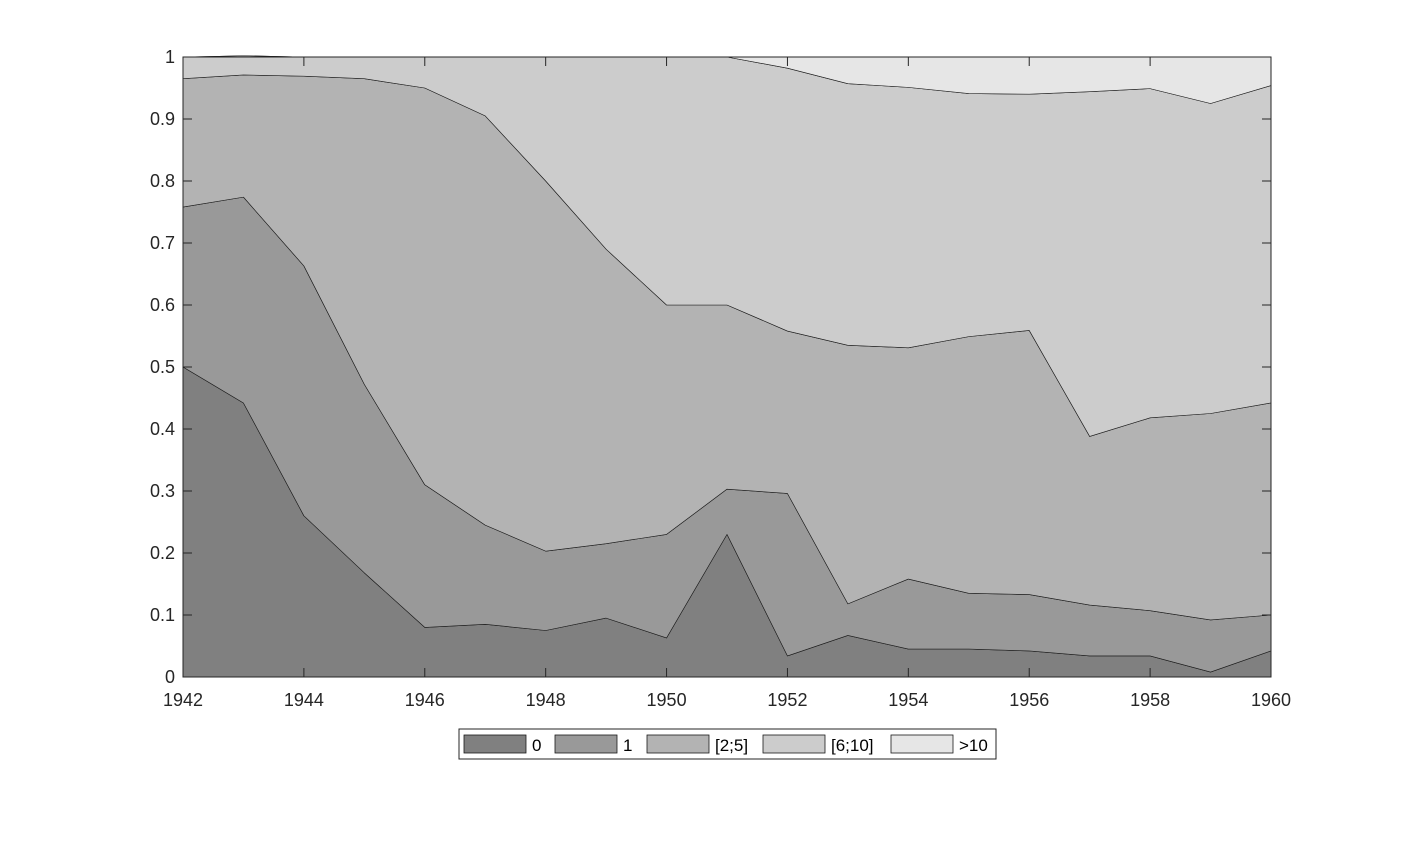 This screenshot has width=1406, height=844. I want to click on legend: 0 1 [2;5] [6;10] >10, so click(727, 744).